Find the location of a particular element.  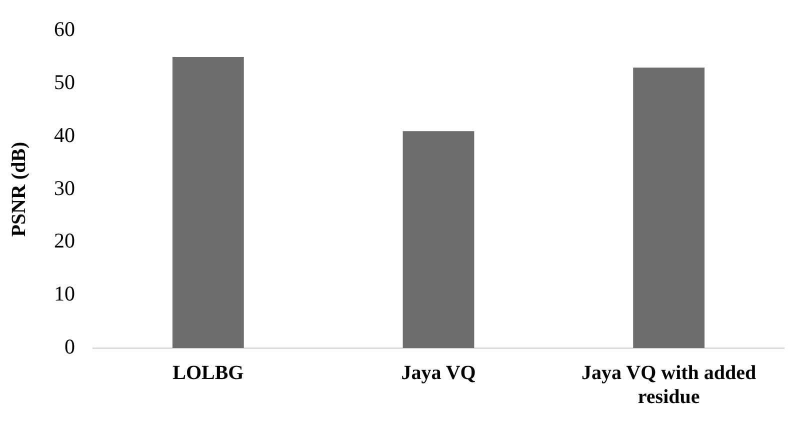

y-tick-label: 10 is located at coordinates (64, 294).